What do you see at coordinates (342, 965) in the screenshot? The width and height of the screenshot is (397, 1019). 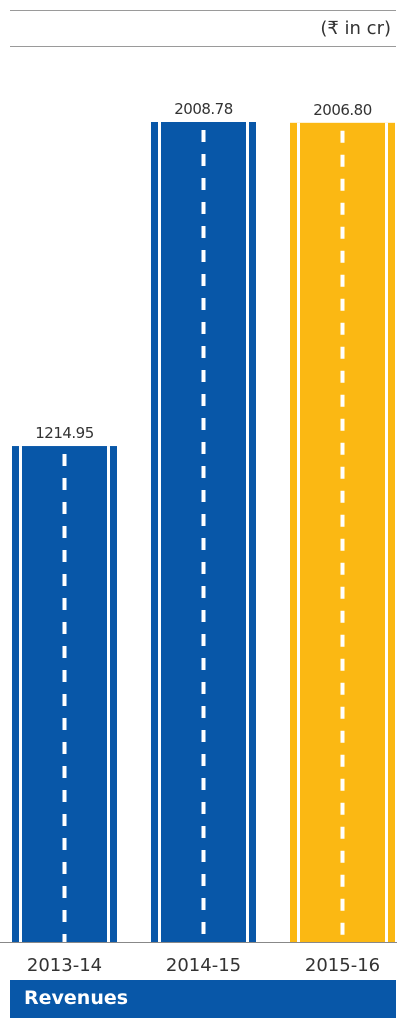 I see `x-tick-label: 2015-16` at bounding box center [342, 965].